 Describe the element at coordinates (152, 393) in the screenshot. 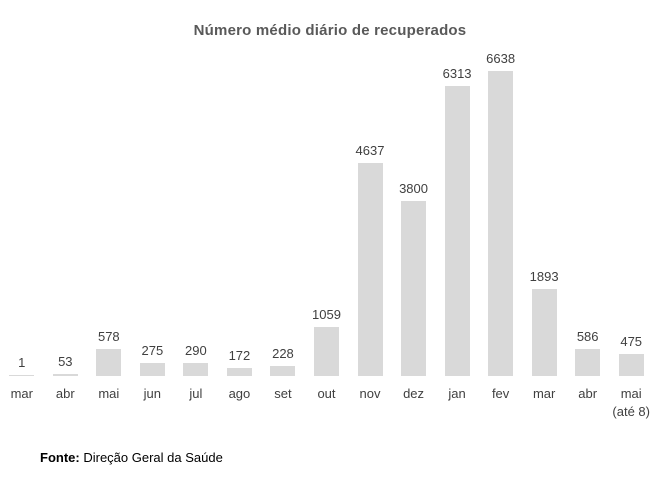

I see `x-axis-label: jun` at that location.